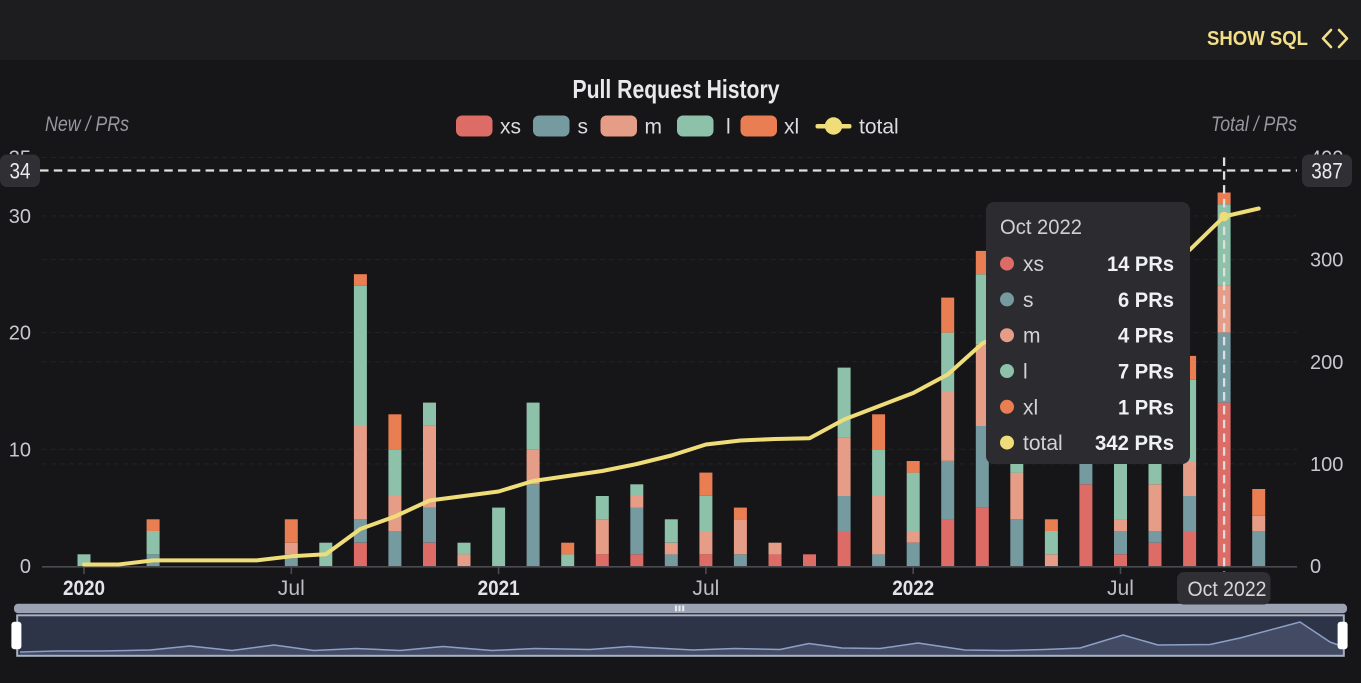 The width and height of the screenshot is (1361, 683). Describe the element at coordinates (1146, 300) in the screenshot. I see `svg-text: 6 PRs` at that location.